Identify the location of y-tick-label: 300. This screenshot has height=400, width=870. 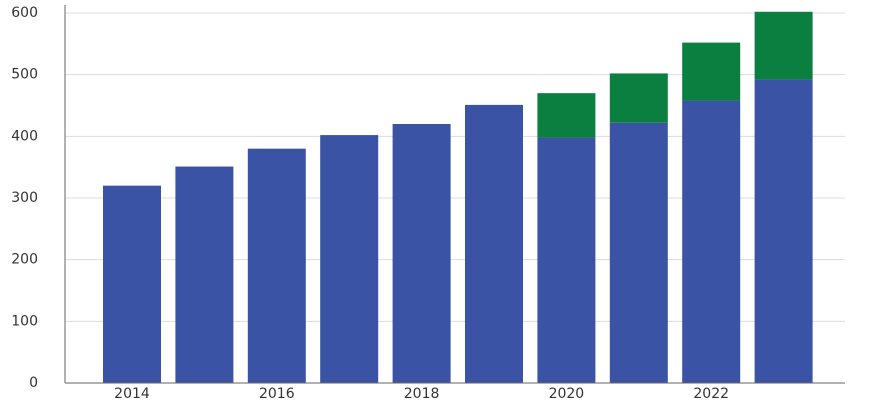
(24, 198).